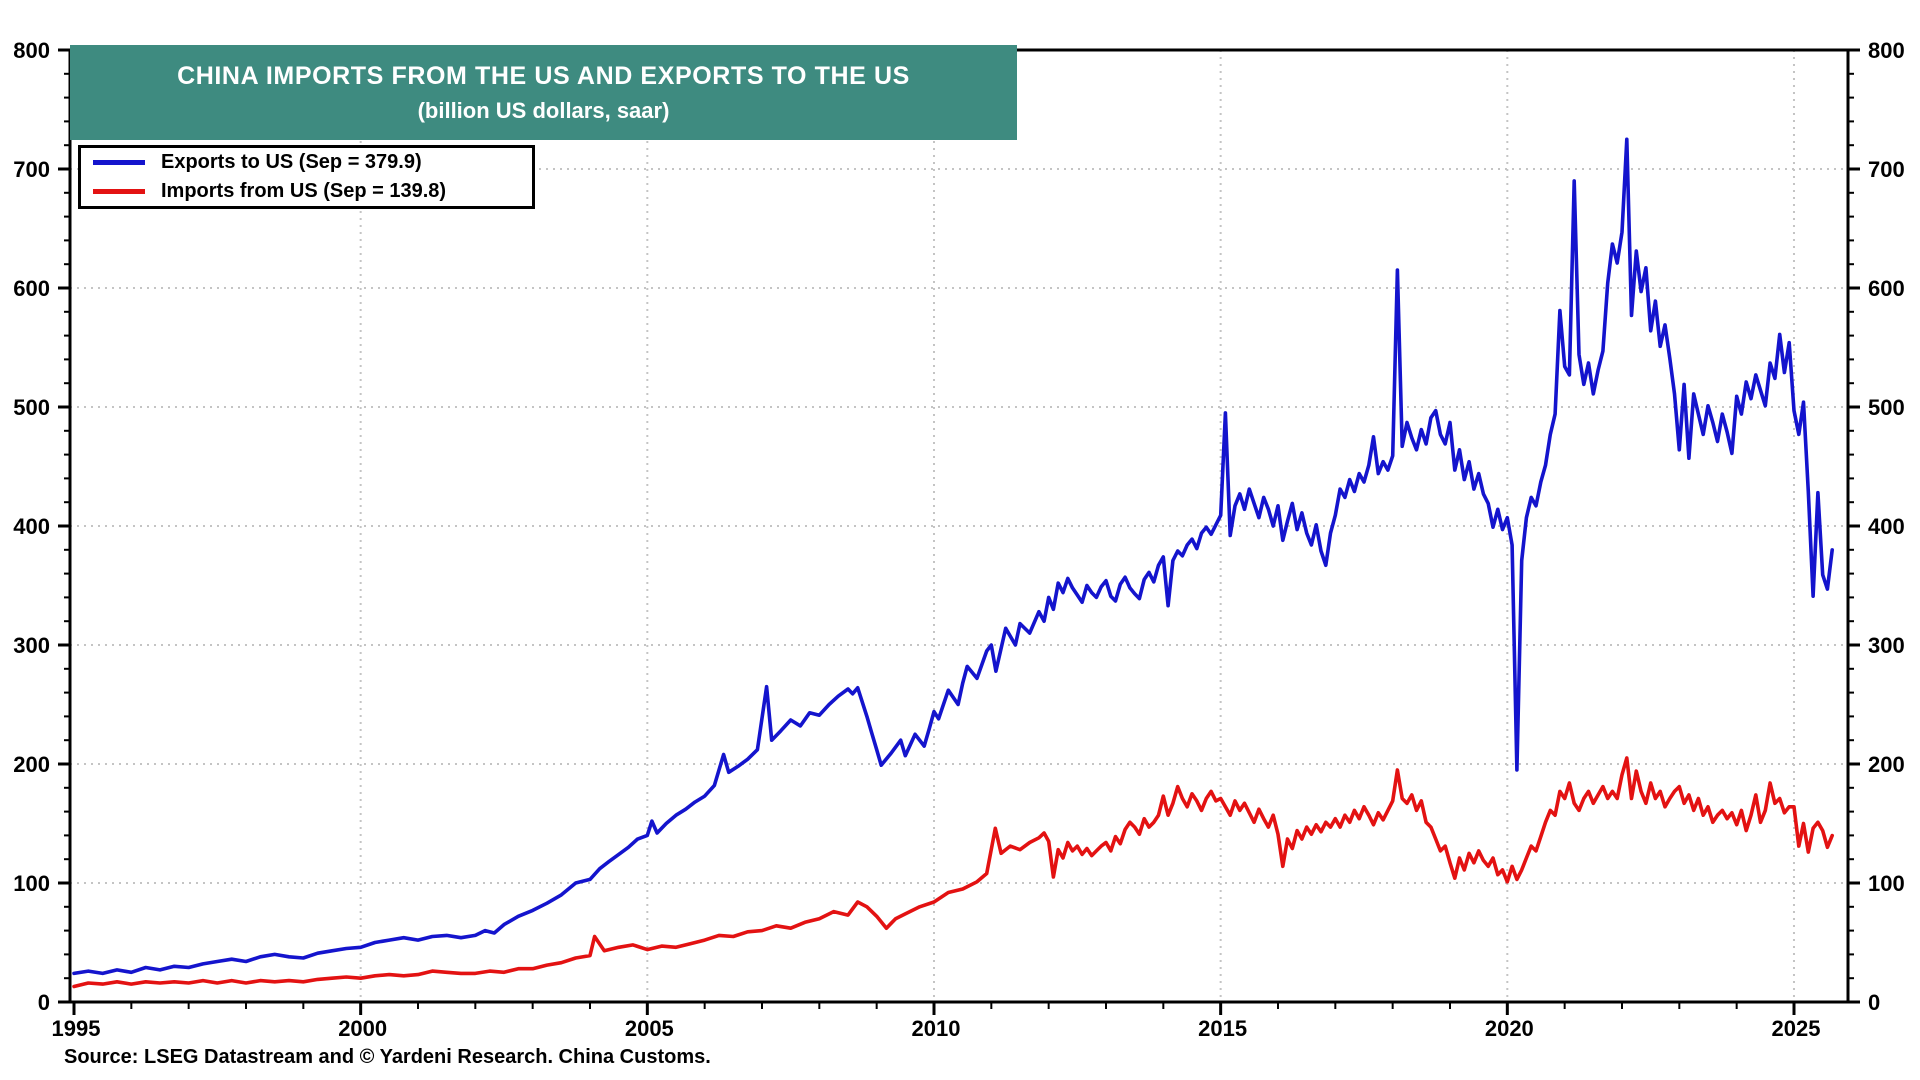 Image resolution: width=1920 pixels, height=1080 pixels. Describe the element at coordinates (1886, 288) in the screenshot. I see `y-axis-label-right: 600` at that location.